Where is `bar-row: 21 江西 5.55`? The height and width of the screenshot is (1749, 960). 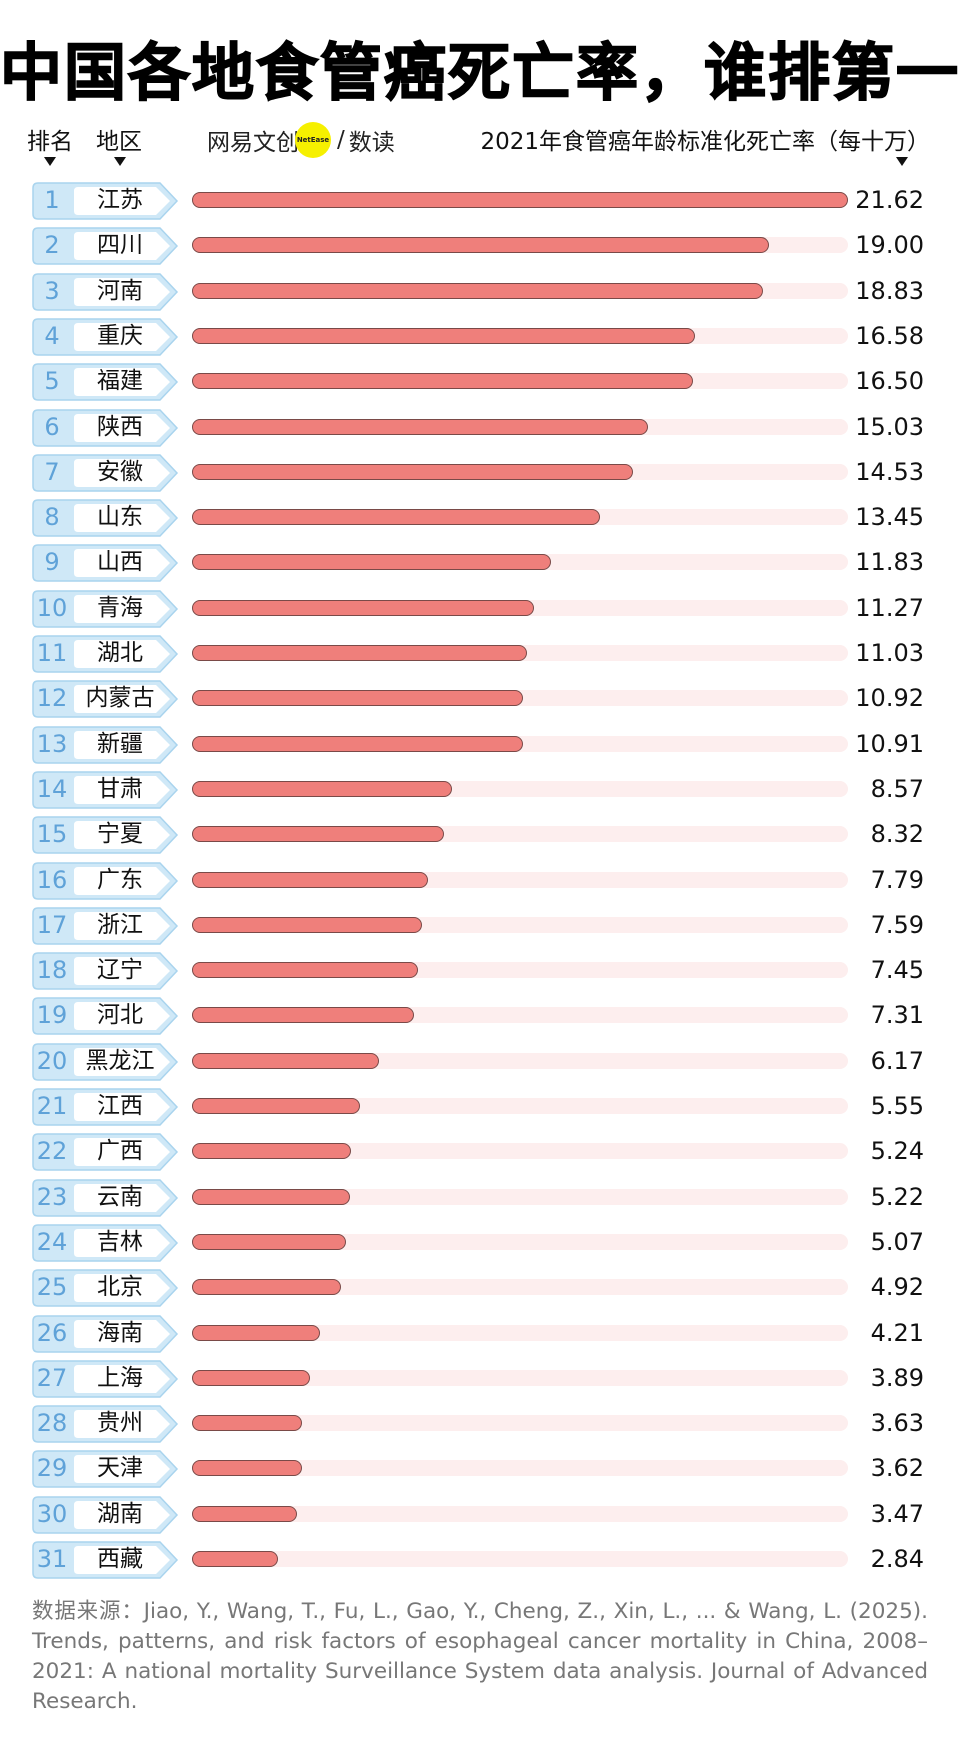 bar-row: 21 江西 5.55 is located at coordinates (480, 1106).